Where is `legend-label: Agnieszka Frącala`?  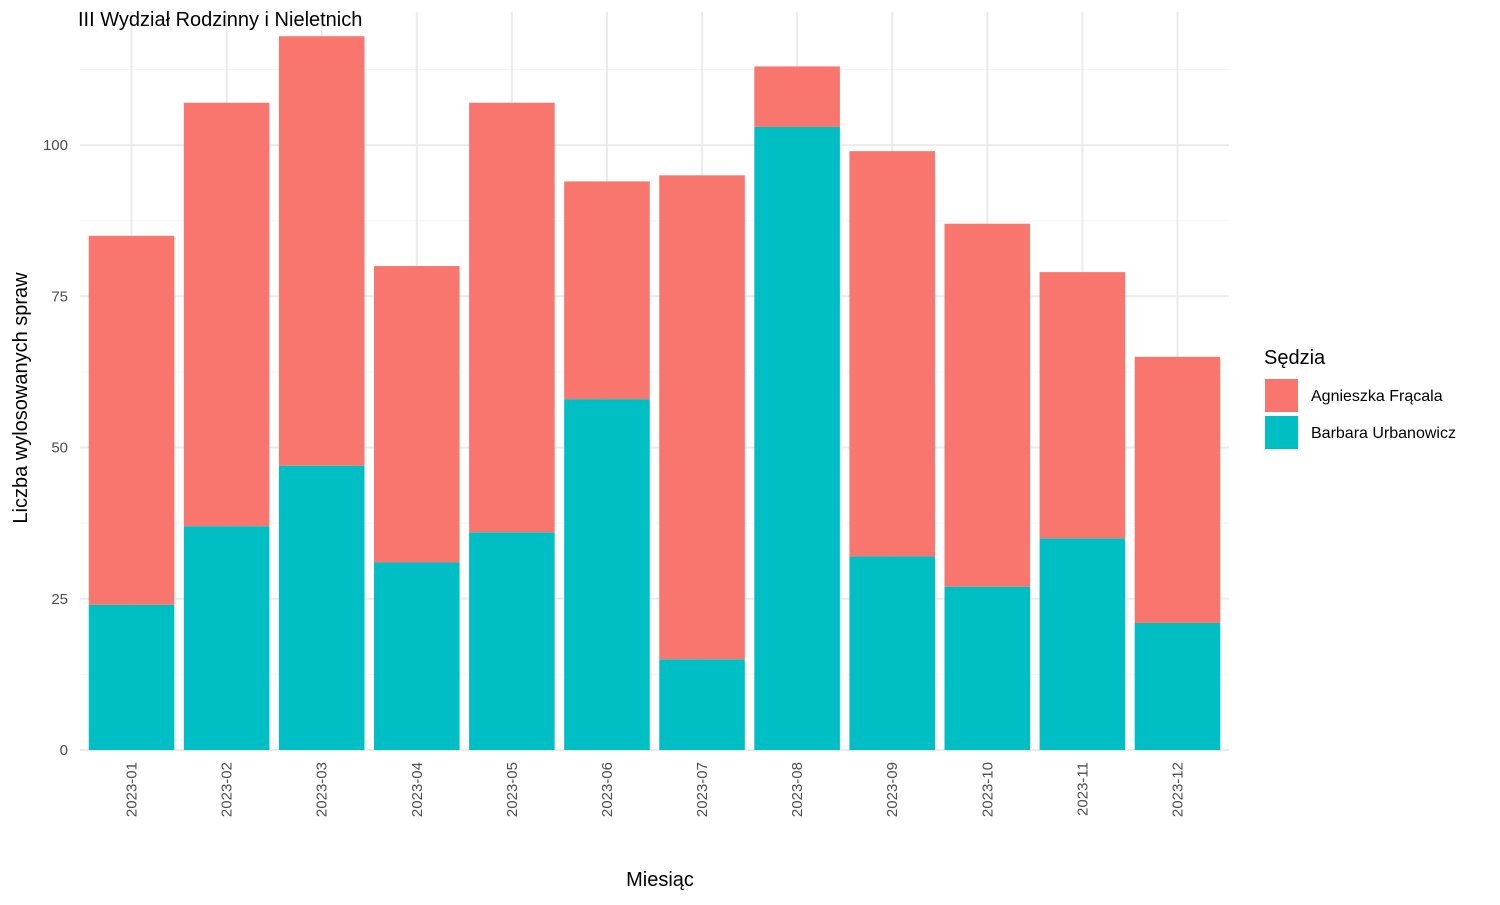 legend-label: Agnieszka Frącala is located at coordinates (1377, 396).